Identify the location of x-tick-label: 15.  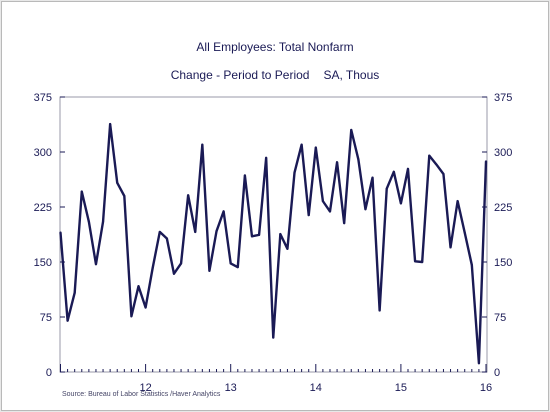
(401, 388).